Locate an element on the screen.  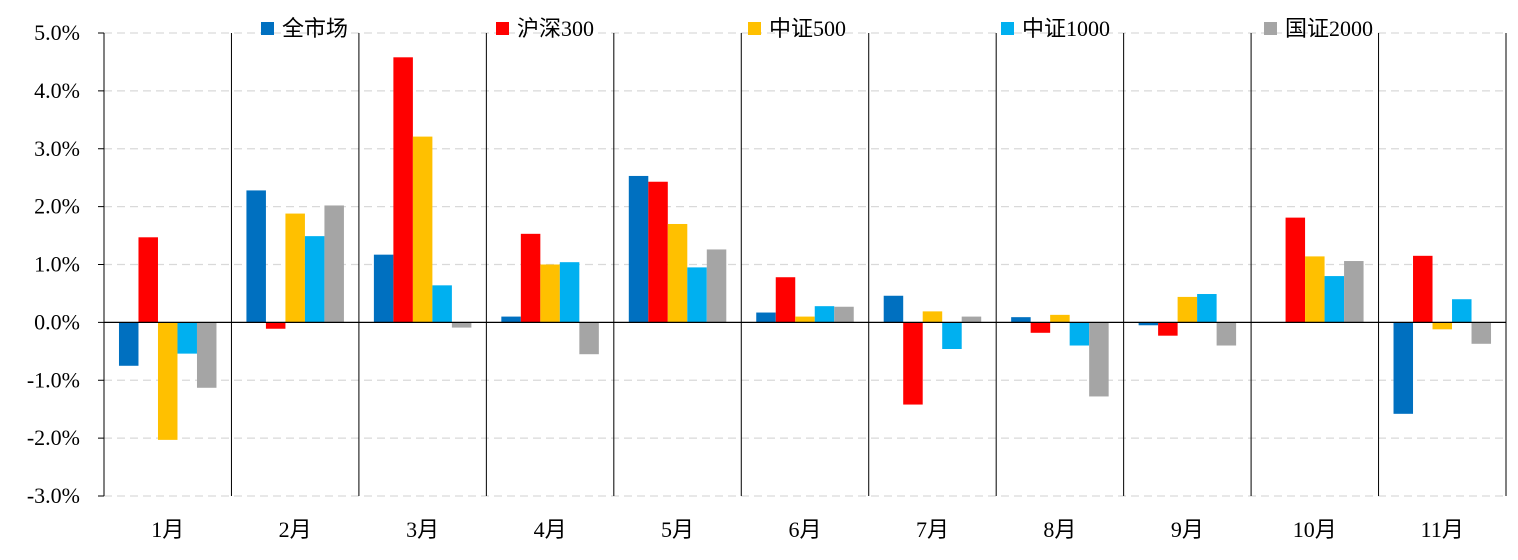
legend-item: 国证2000 is located at coordinates (1318, 28).